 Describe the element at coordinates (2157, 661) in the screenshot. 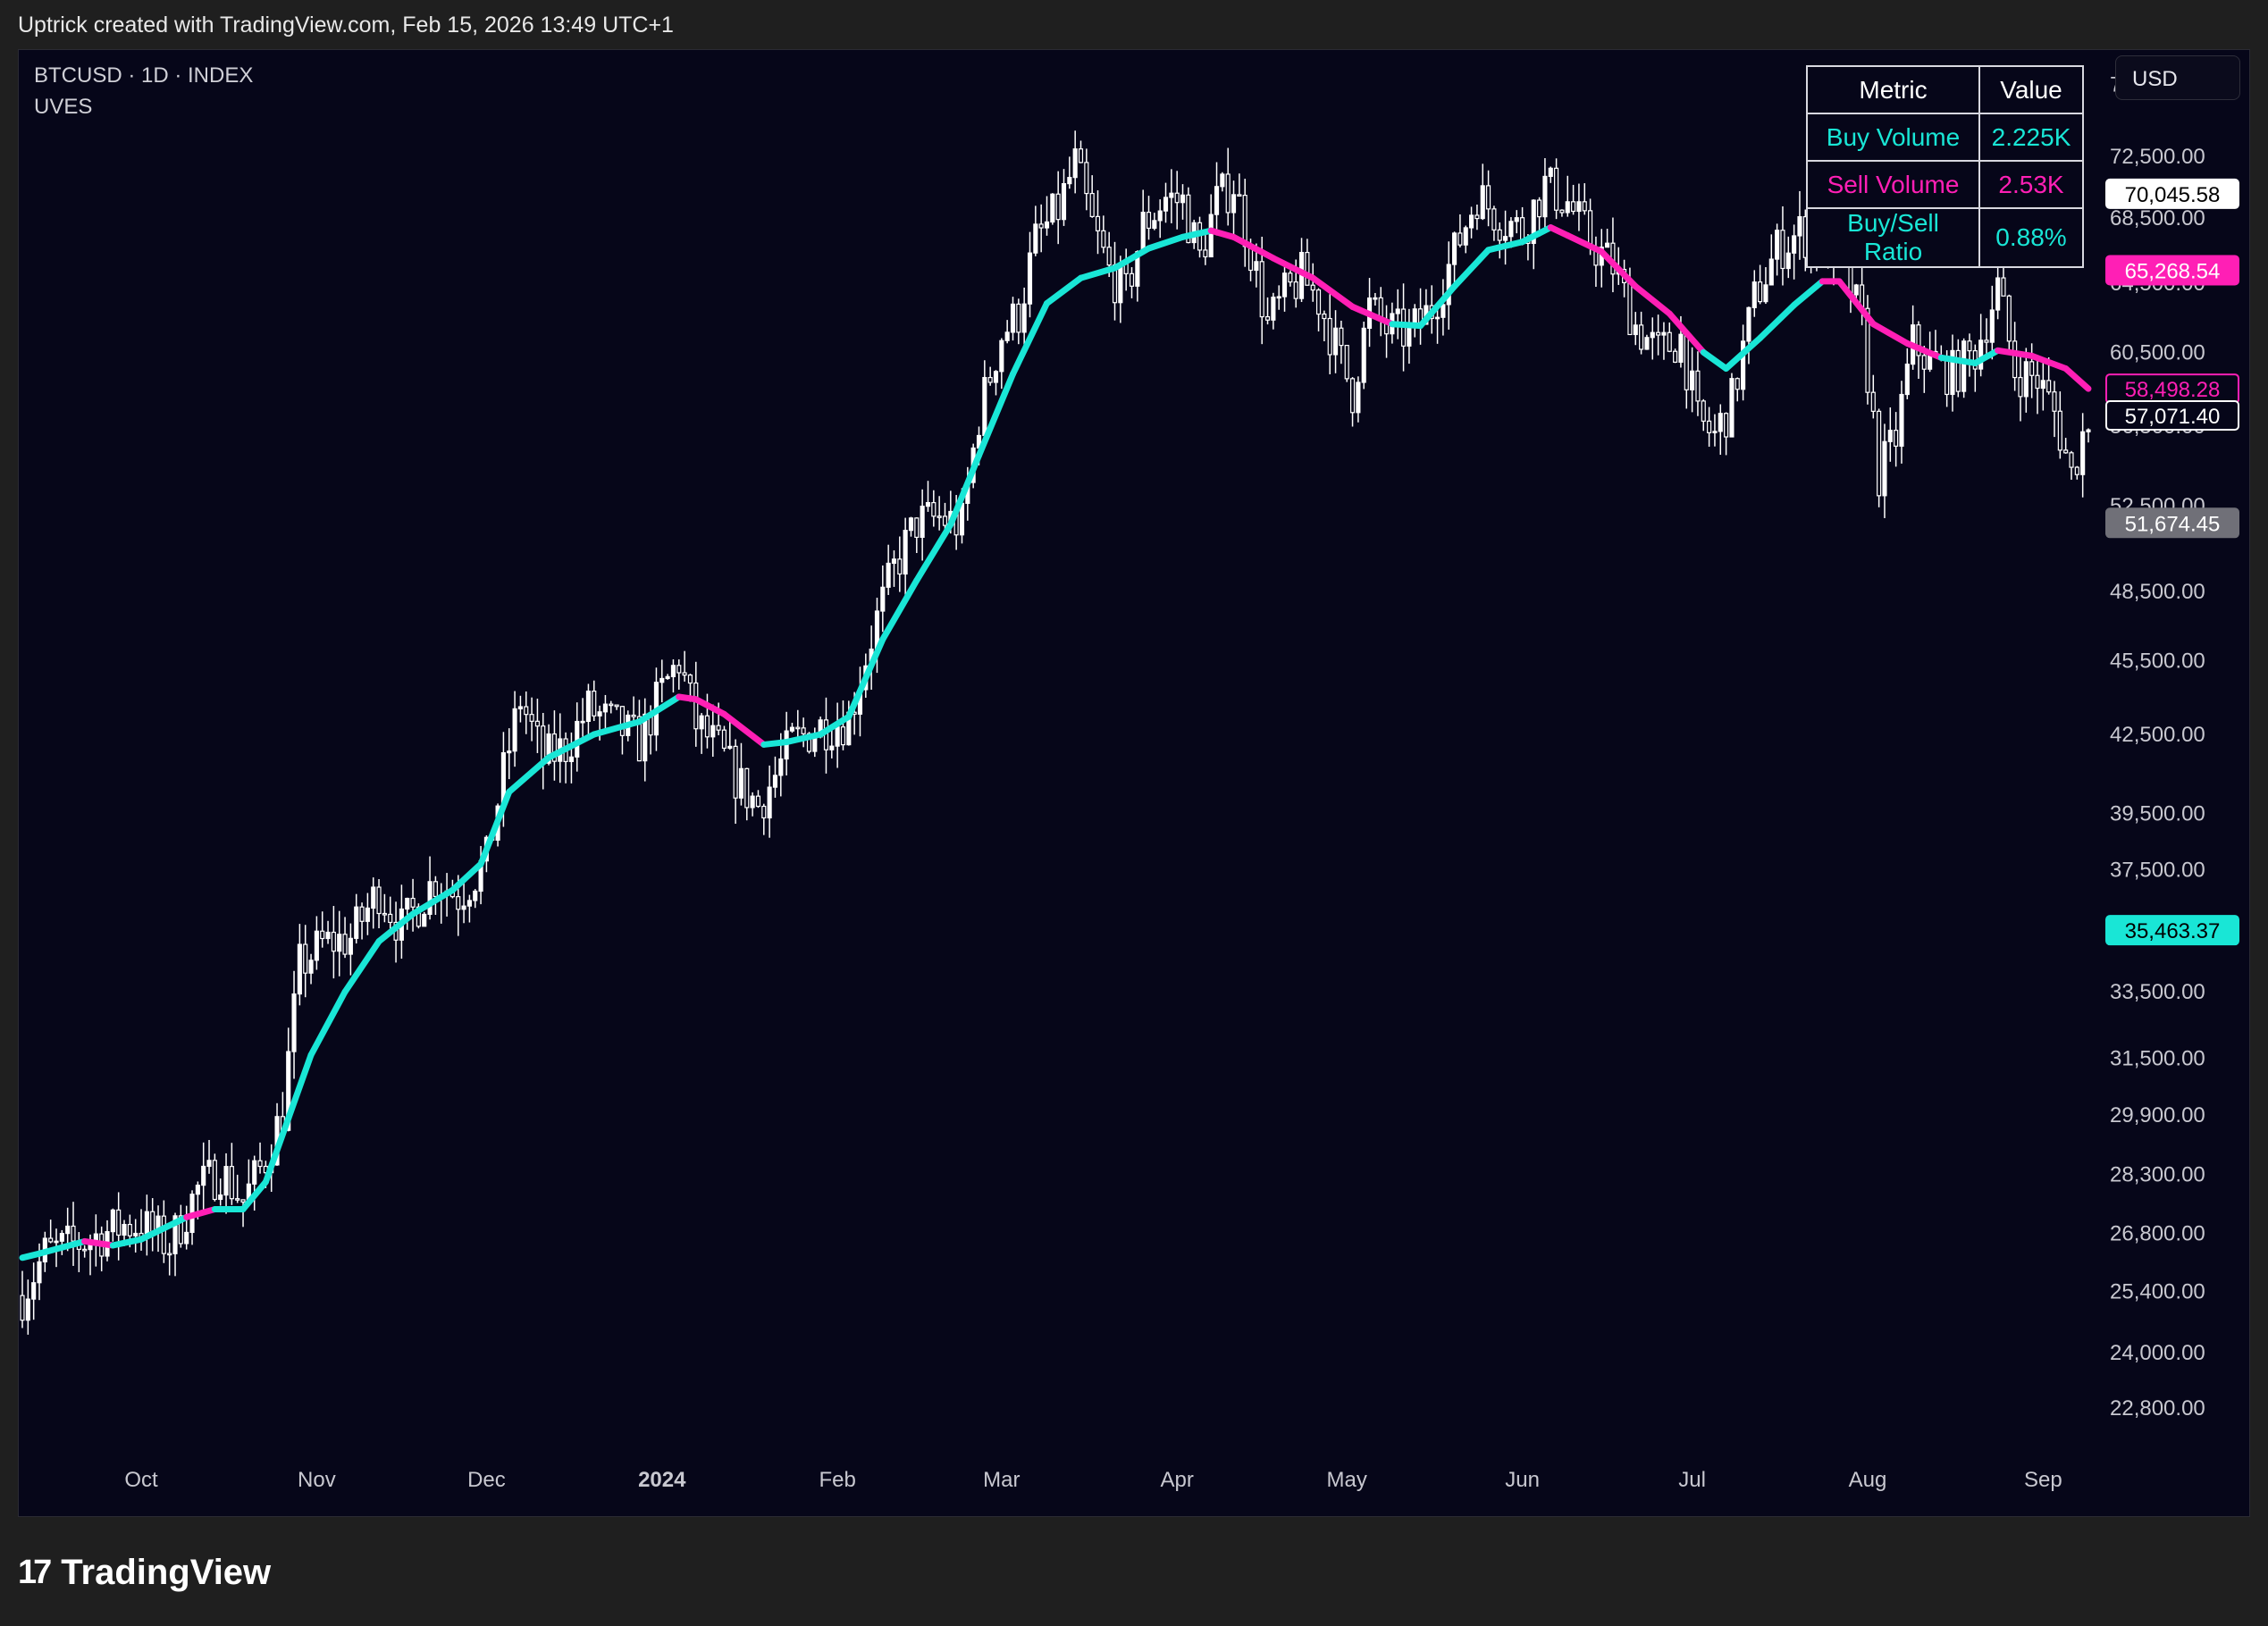

I see `y-tick-label: 45,500.00` at that location.